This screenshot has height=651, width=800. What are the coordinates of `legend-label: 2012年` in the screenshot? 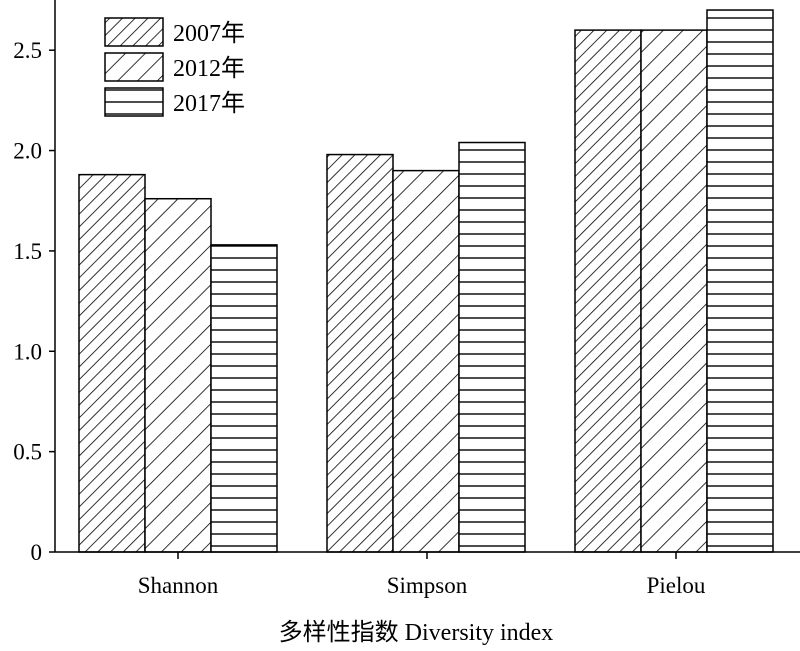 It's located at (209, 68).